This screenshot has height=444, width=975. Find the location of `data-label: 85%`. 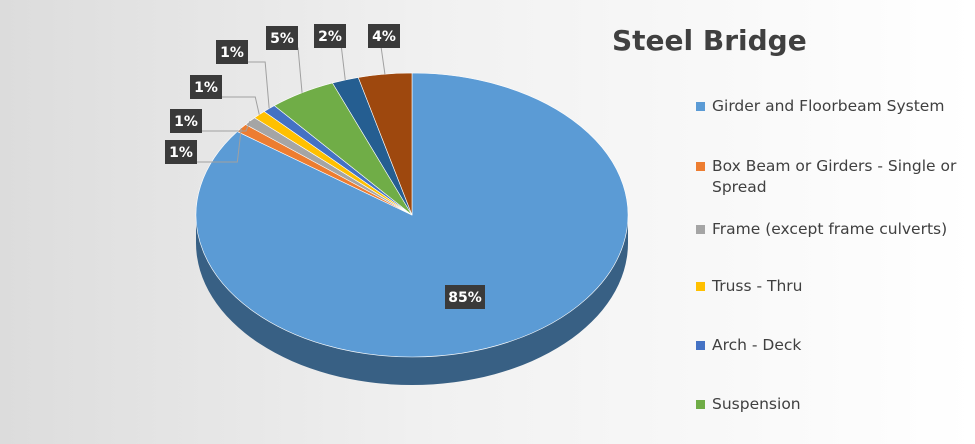

data-label: 85% is located at coordinates (465, 297).